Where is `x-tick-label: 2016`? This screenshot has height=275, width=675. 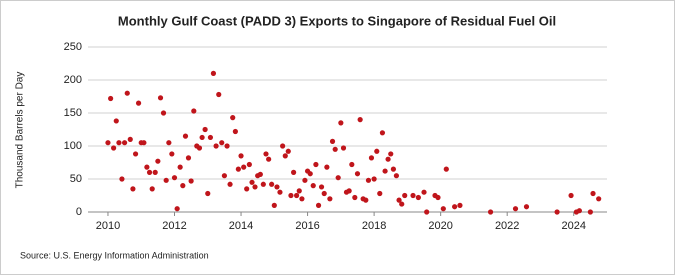 x-tick-label: 2016 is located at coordinates (307, 226).